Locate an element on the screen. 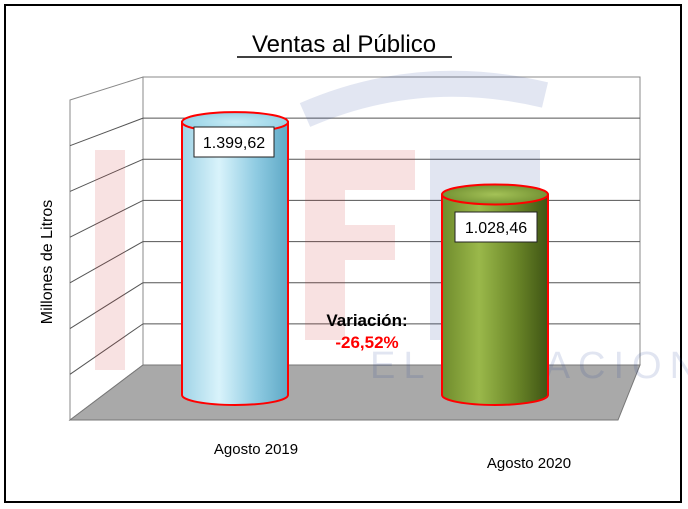 The width and height of the screenshot is (688, 509). x-tick-label-2020: Agosto 2020 is located at coordinates (529, 463).